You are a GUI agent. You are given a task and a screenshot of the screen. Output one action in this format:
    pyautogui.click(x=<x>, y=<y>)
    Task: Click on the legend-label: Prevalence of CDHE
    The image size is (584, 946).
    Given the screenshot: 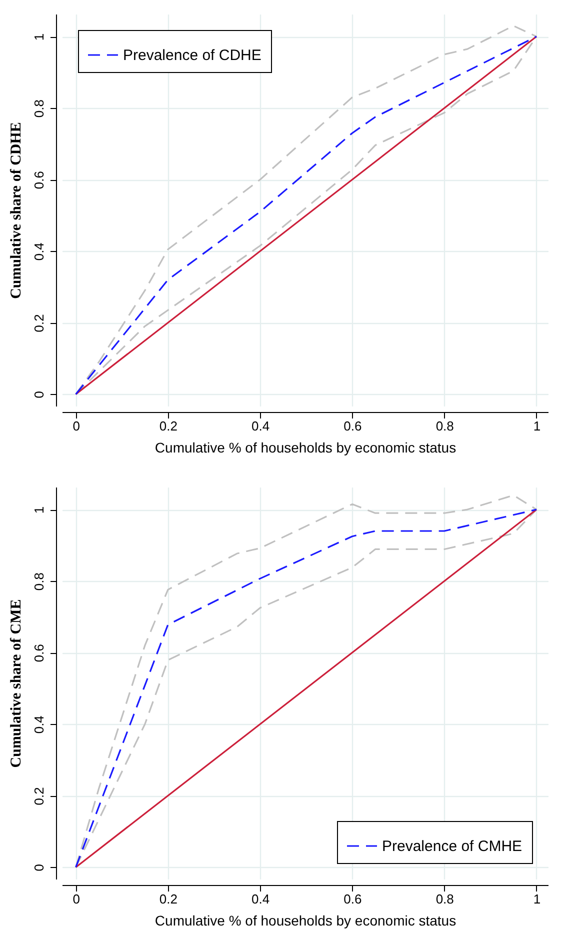 What is the action you would take?
    pyautogui.click(x=192, y=55)
    